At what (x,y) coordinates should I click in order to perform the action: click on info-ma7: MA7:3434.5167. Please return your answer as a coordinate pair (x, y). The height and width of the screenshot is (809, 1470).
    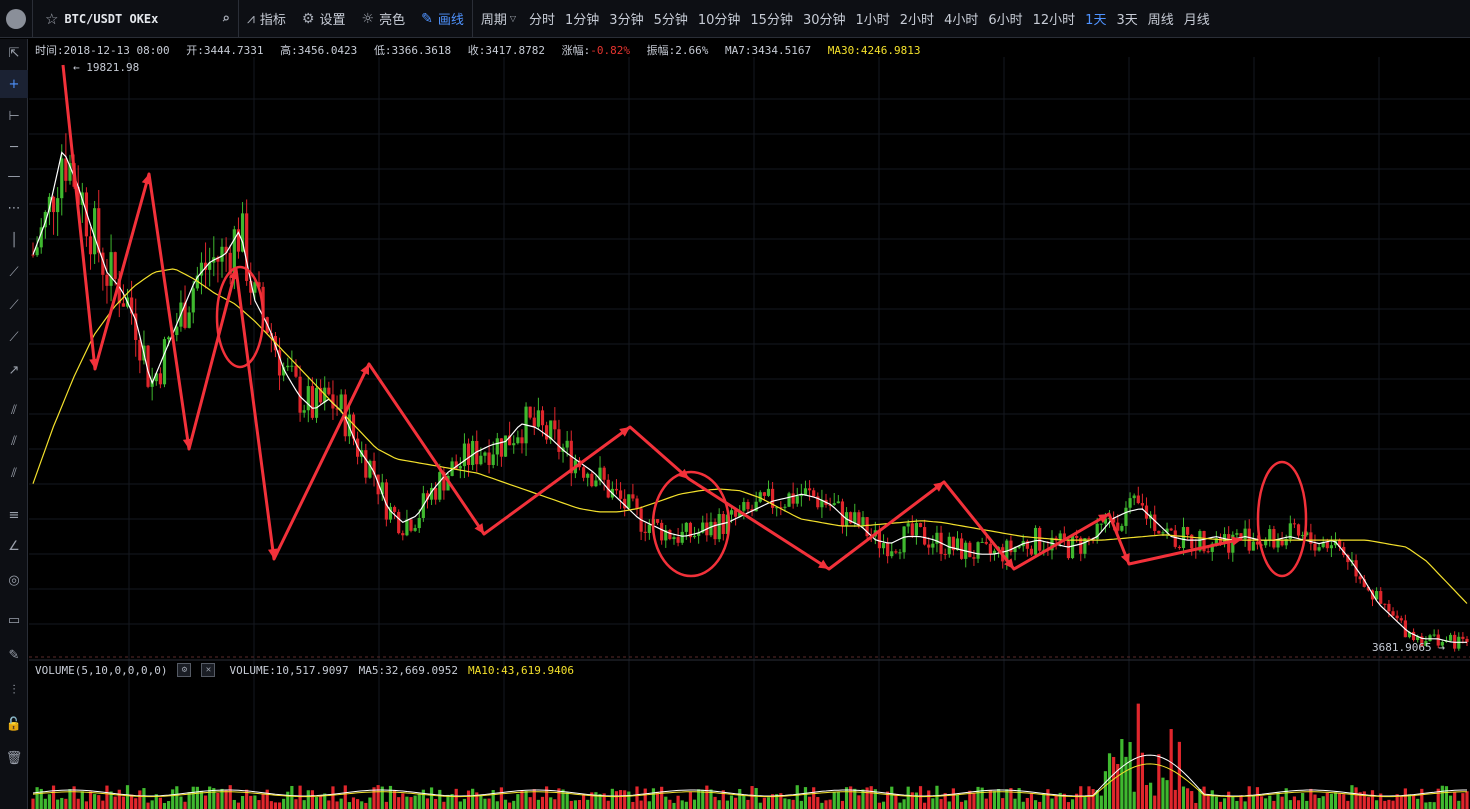
    Looking at the image, I should click on (768, 50).